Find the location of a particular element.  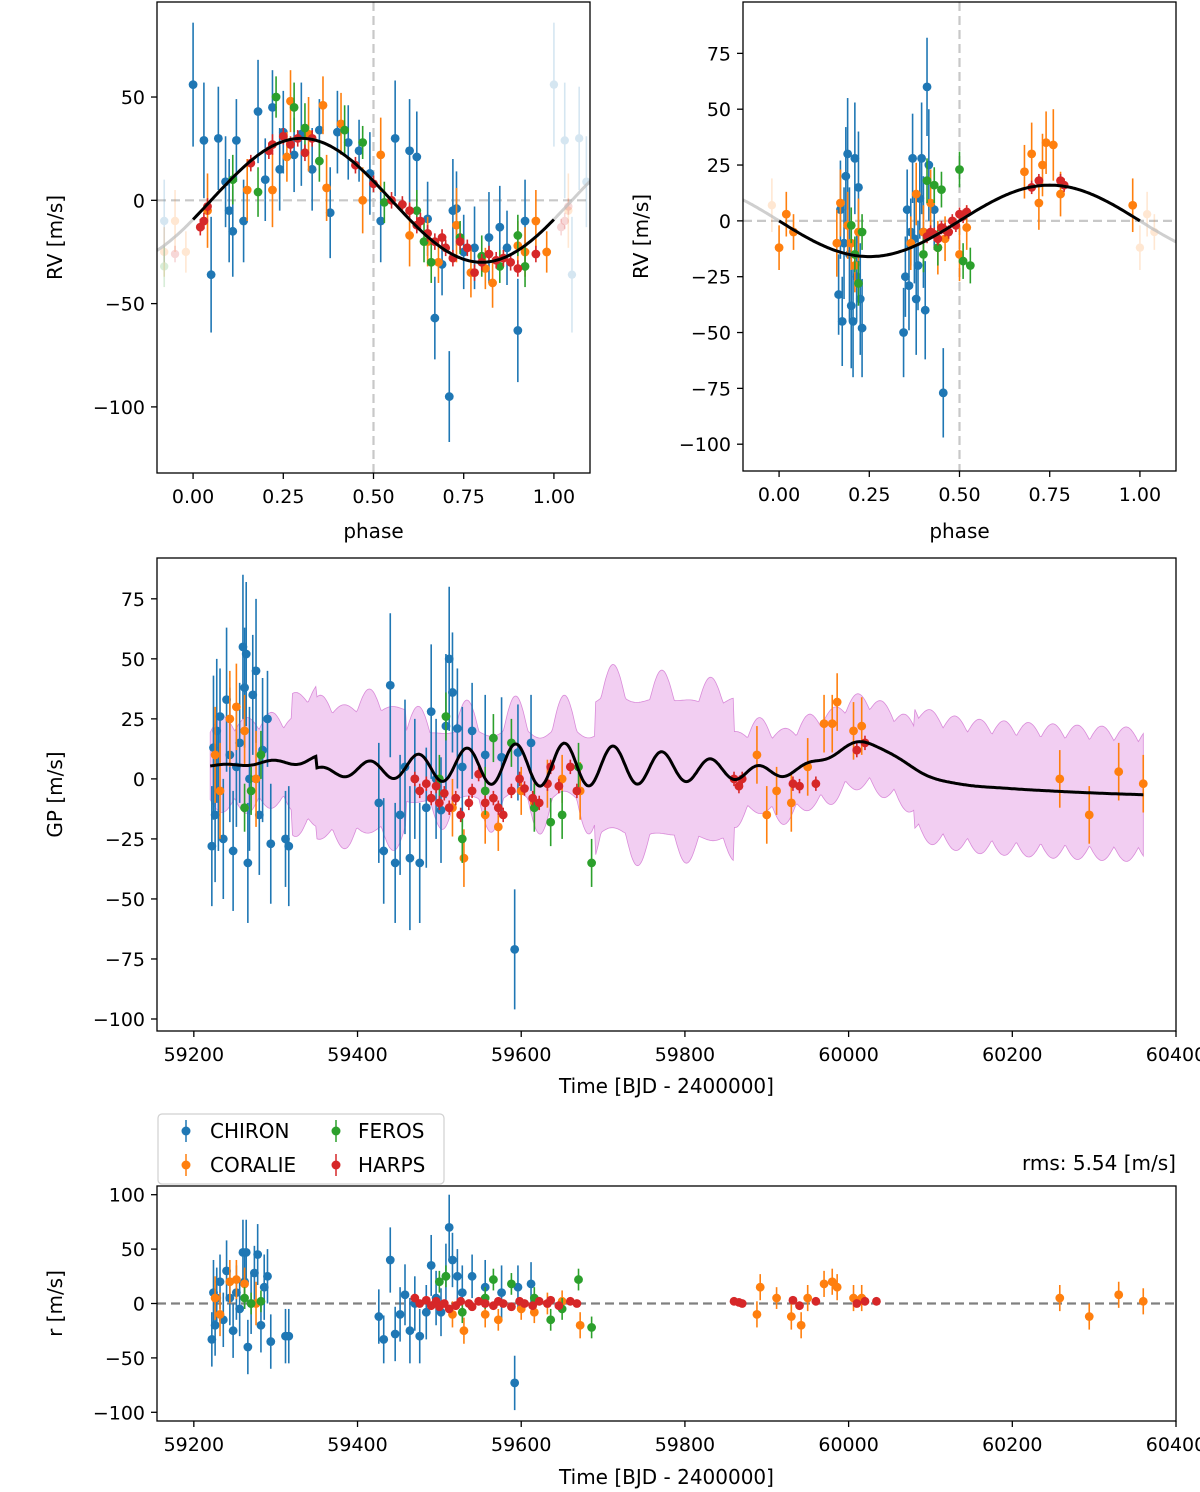

residuals-xtick-label-2: 59600 is located at coordinates (521, 1445).